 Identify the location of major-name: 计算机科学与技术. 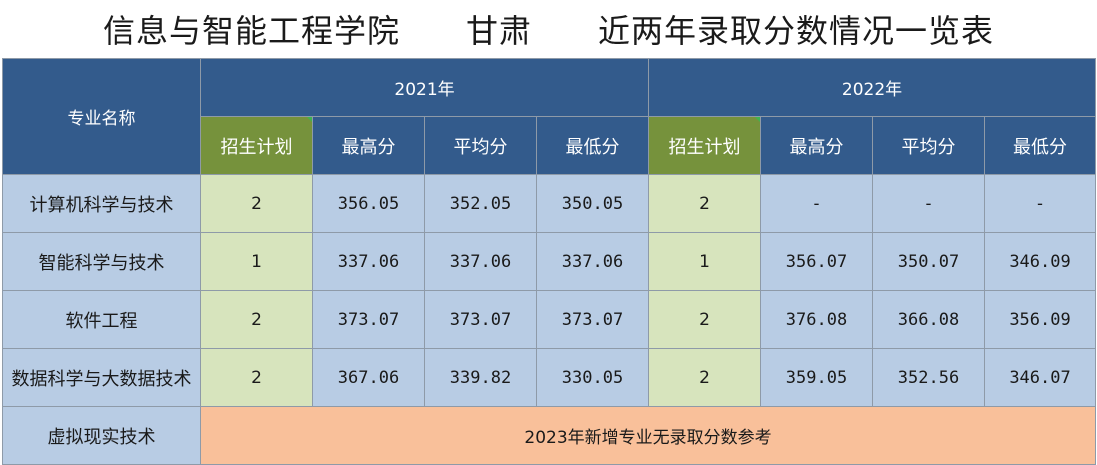
(101, 203).